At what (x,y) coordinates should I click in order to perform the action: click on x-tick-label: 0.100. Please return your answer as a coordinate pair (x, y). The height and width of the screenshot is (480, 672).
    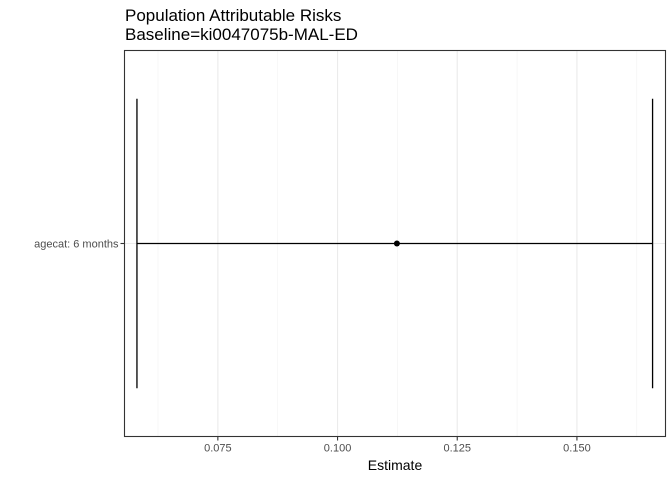
    Looking at the image, I should click on (338, 449).